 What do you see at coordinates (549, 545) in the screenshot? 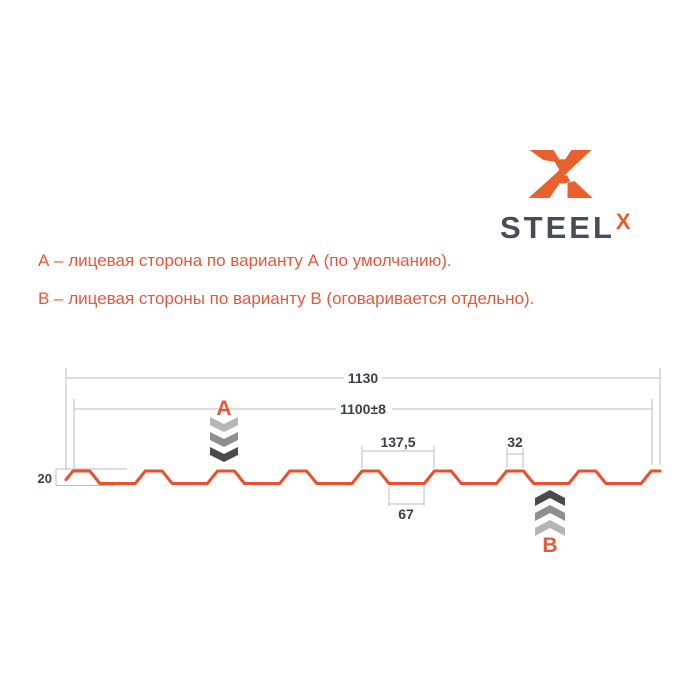
I see `side-b-label: B` at bounding box center [549, 545].